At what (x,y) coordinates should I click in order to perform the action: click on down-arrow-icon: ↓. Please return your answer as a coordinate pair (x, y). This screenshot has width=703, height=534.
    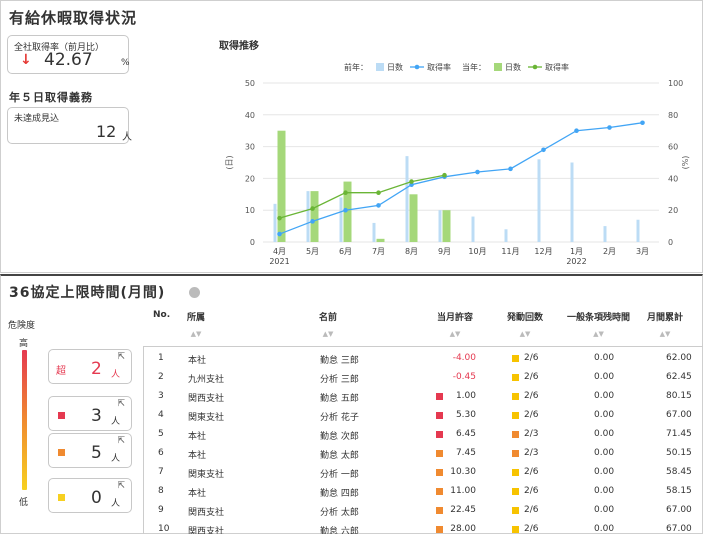
    Looking at the image, I should click on (26, 60).